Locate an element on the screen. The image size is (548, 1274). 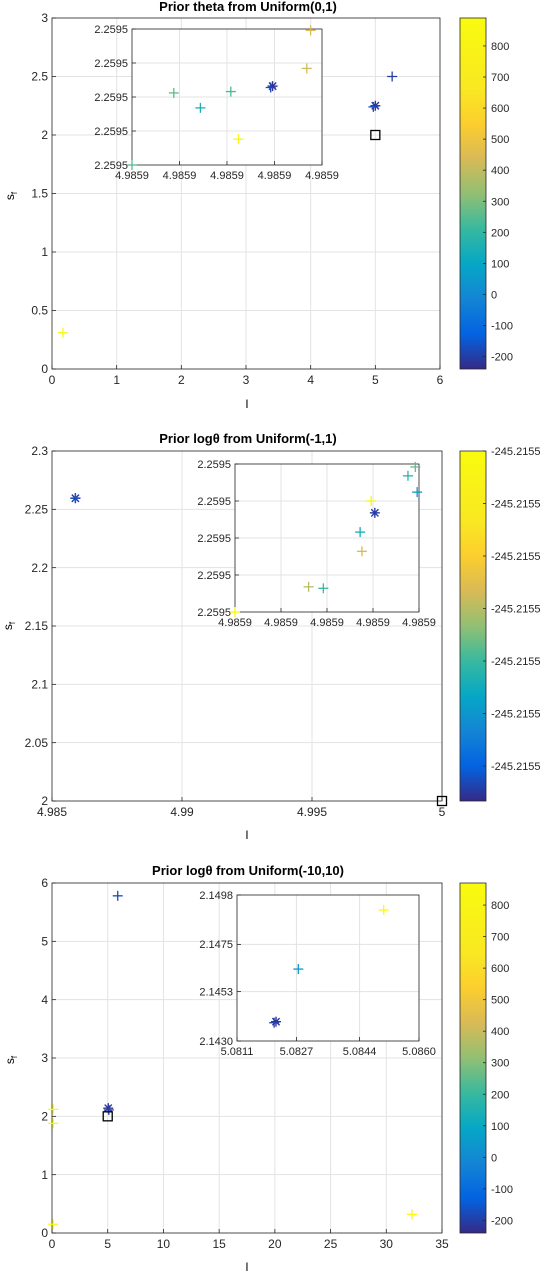
colorbar-tick-label: -100 is located at coordinates (502, 1190).